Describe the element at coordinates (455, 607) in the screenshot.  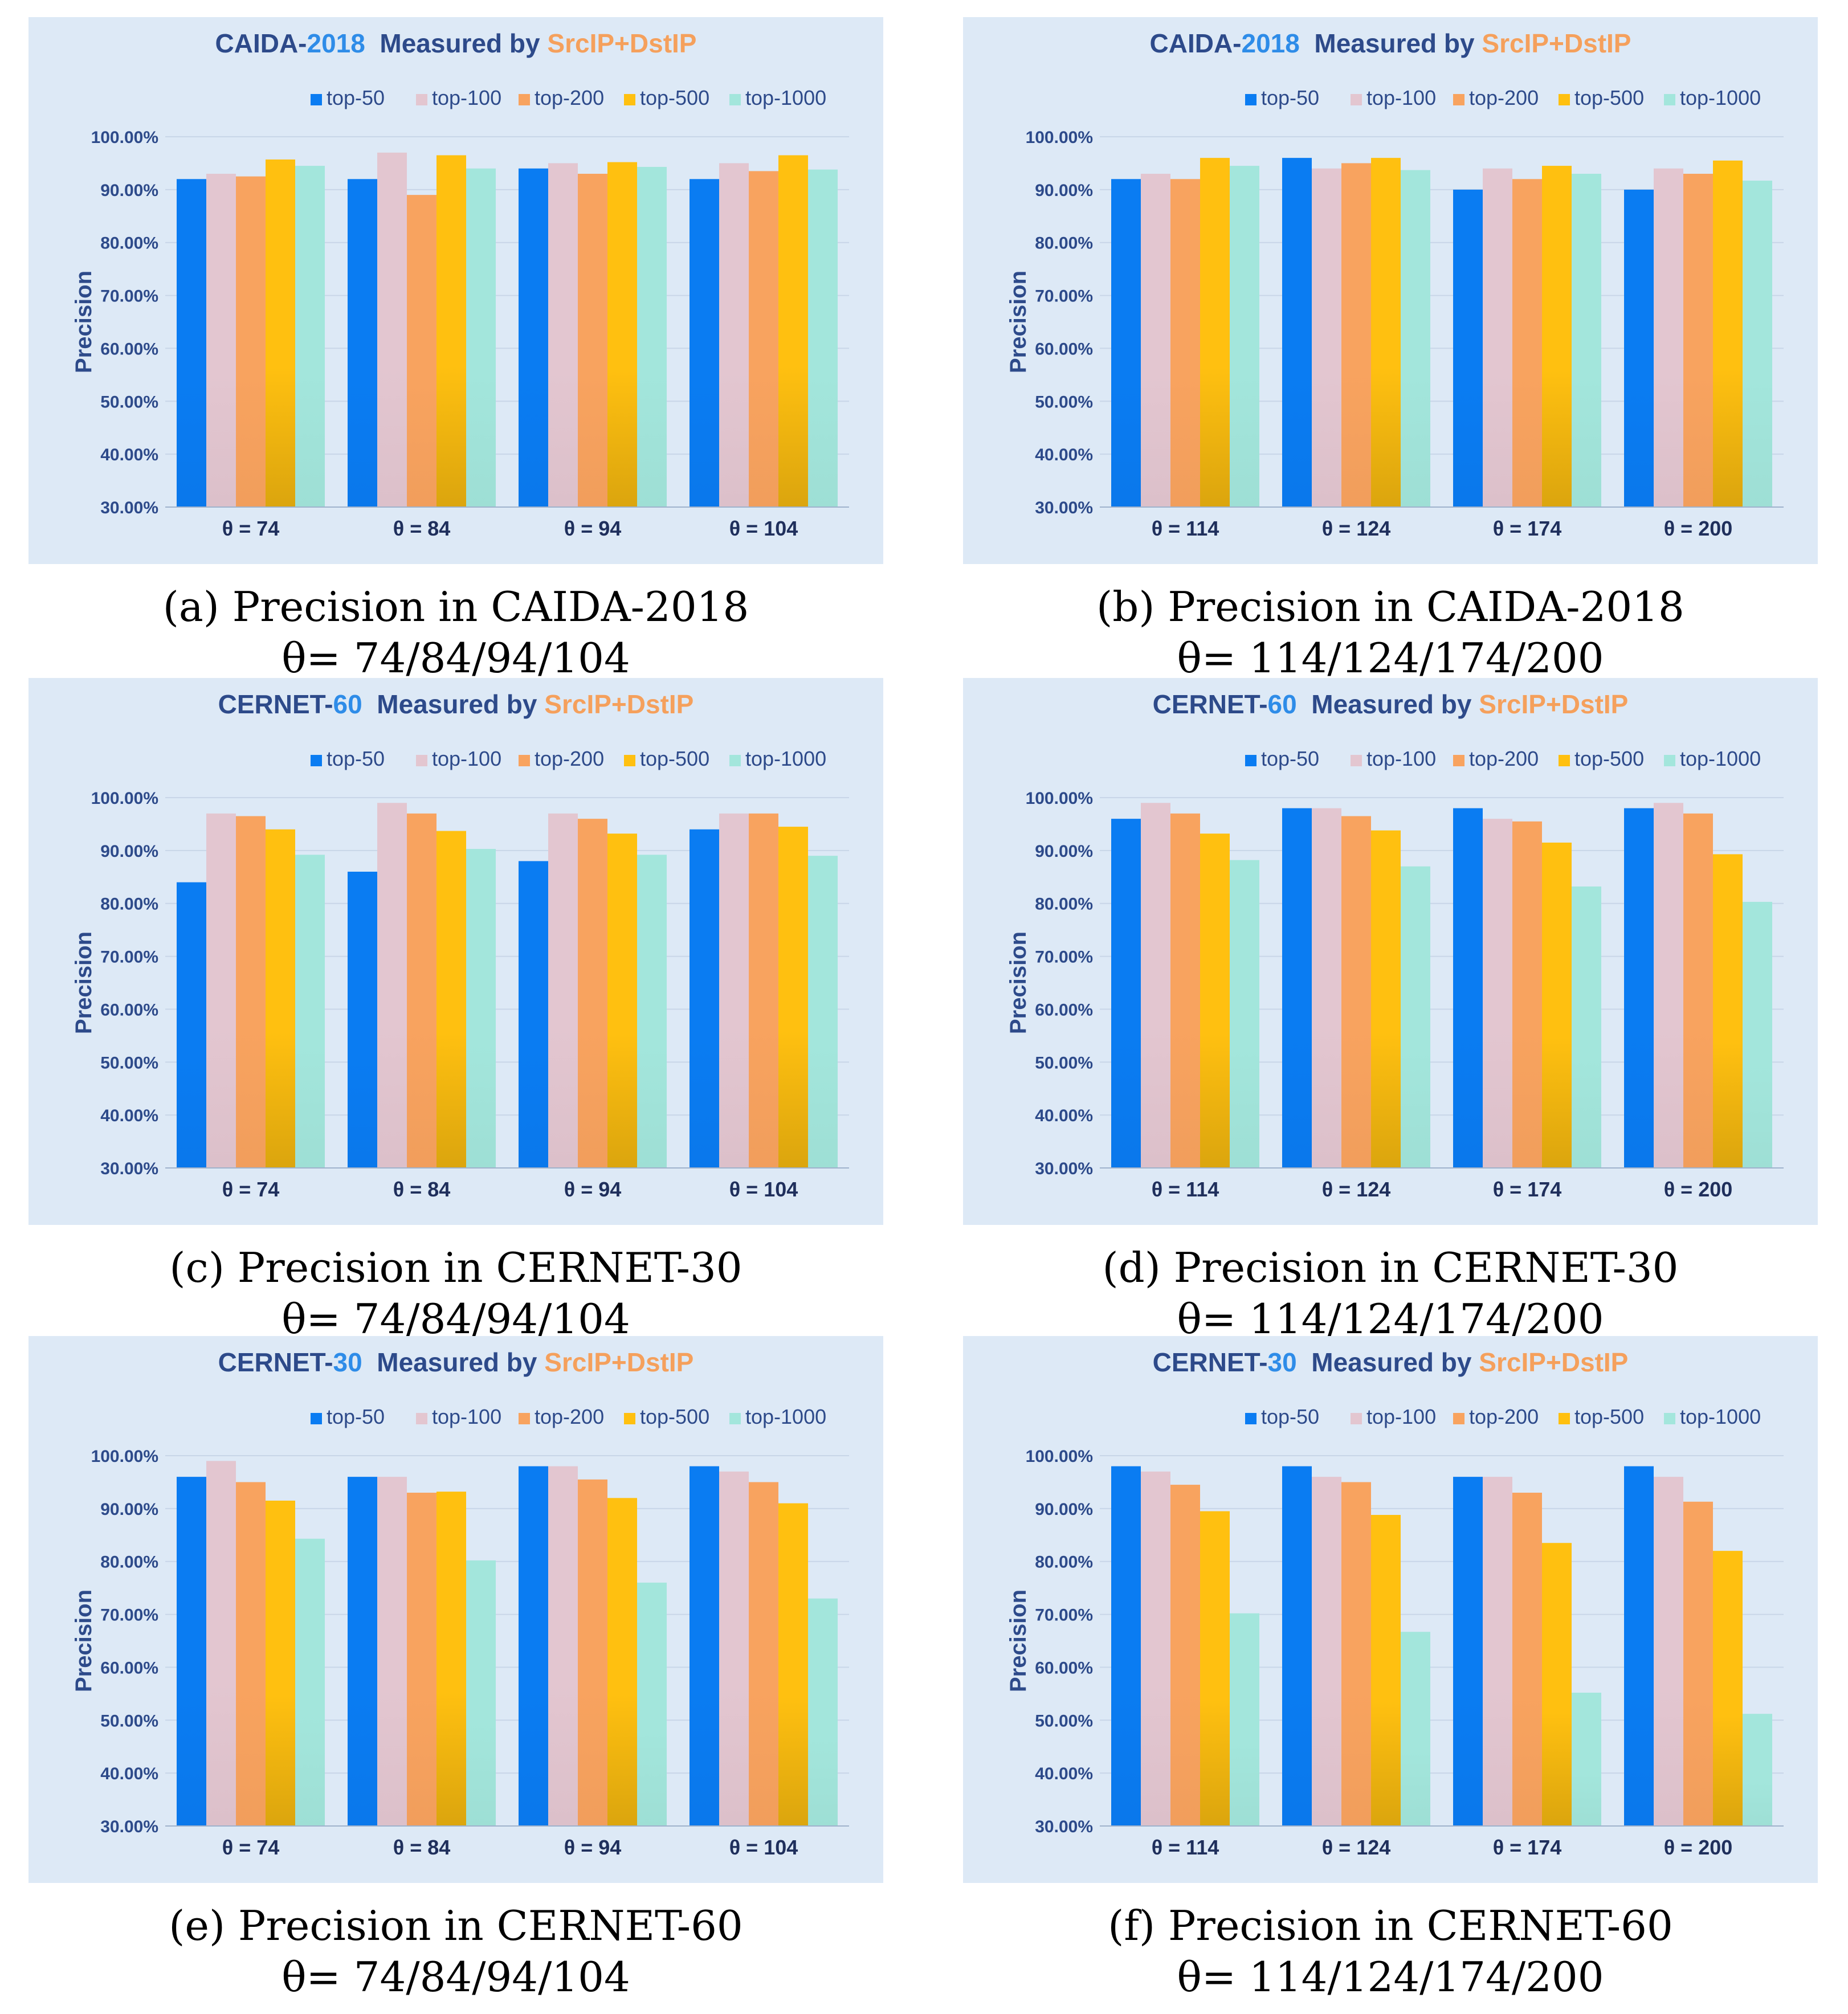
I see `caption-line: (a) Precision in CAIDA-2018` at that location.